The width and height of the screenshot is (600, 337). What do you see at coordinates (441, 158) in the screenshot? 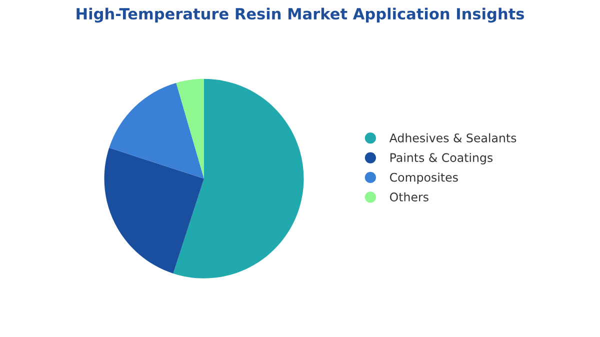
I see `legend-label: Paints & Coatings` at bounding box center [441, 158].